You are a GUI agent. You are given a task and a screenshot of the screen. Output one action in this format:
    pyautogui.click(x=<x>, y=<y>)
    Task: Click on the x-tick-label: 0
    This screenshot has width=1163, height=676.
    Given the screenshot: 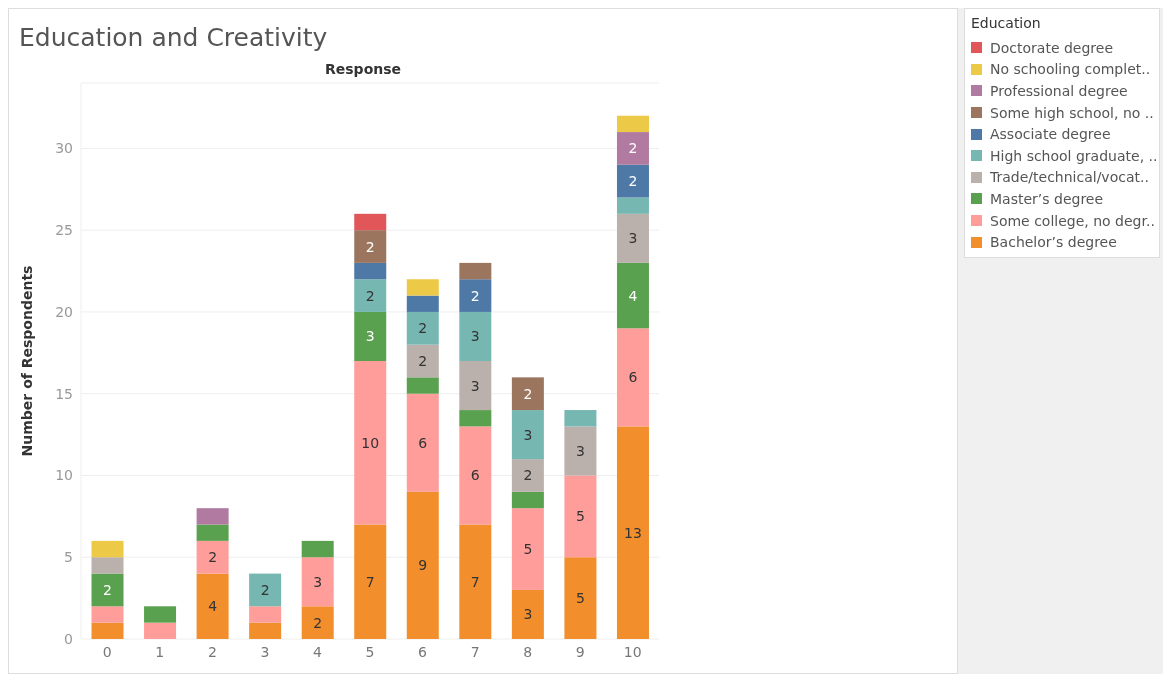 What is the action you would take?
    pyautogui.click(x=107, y=651)
    